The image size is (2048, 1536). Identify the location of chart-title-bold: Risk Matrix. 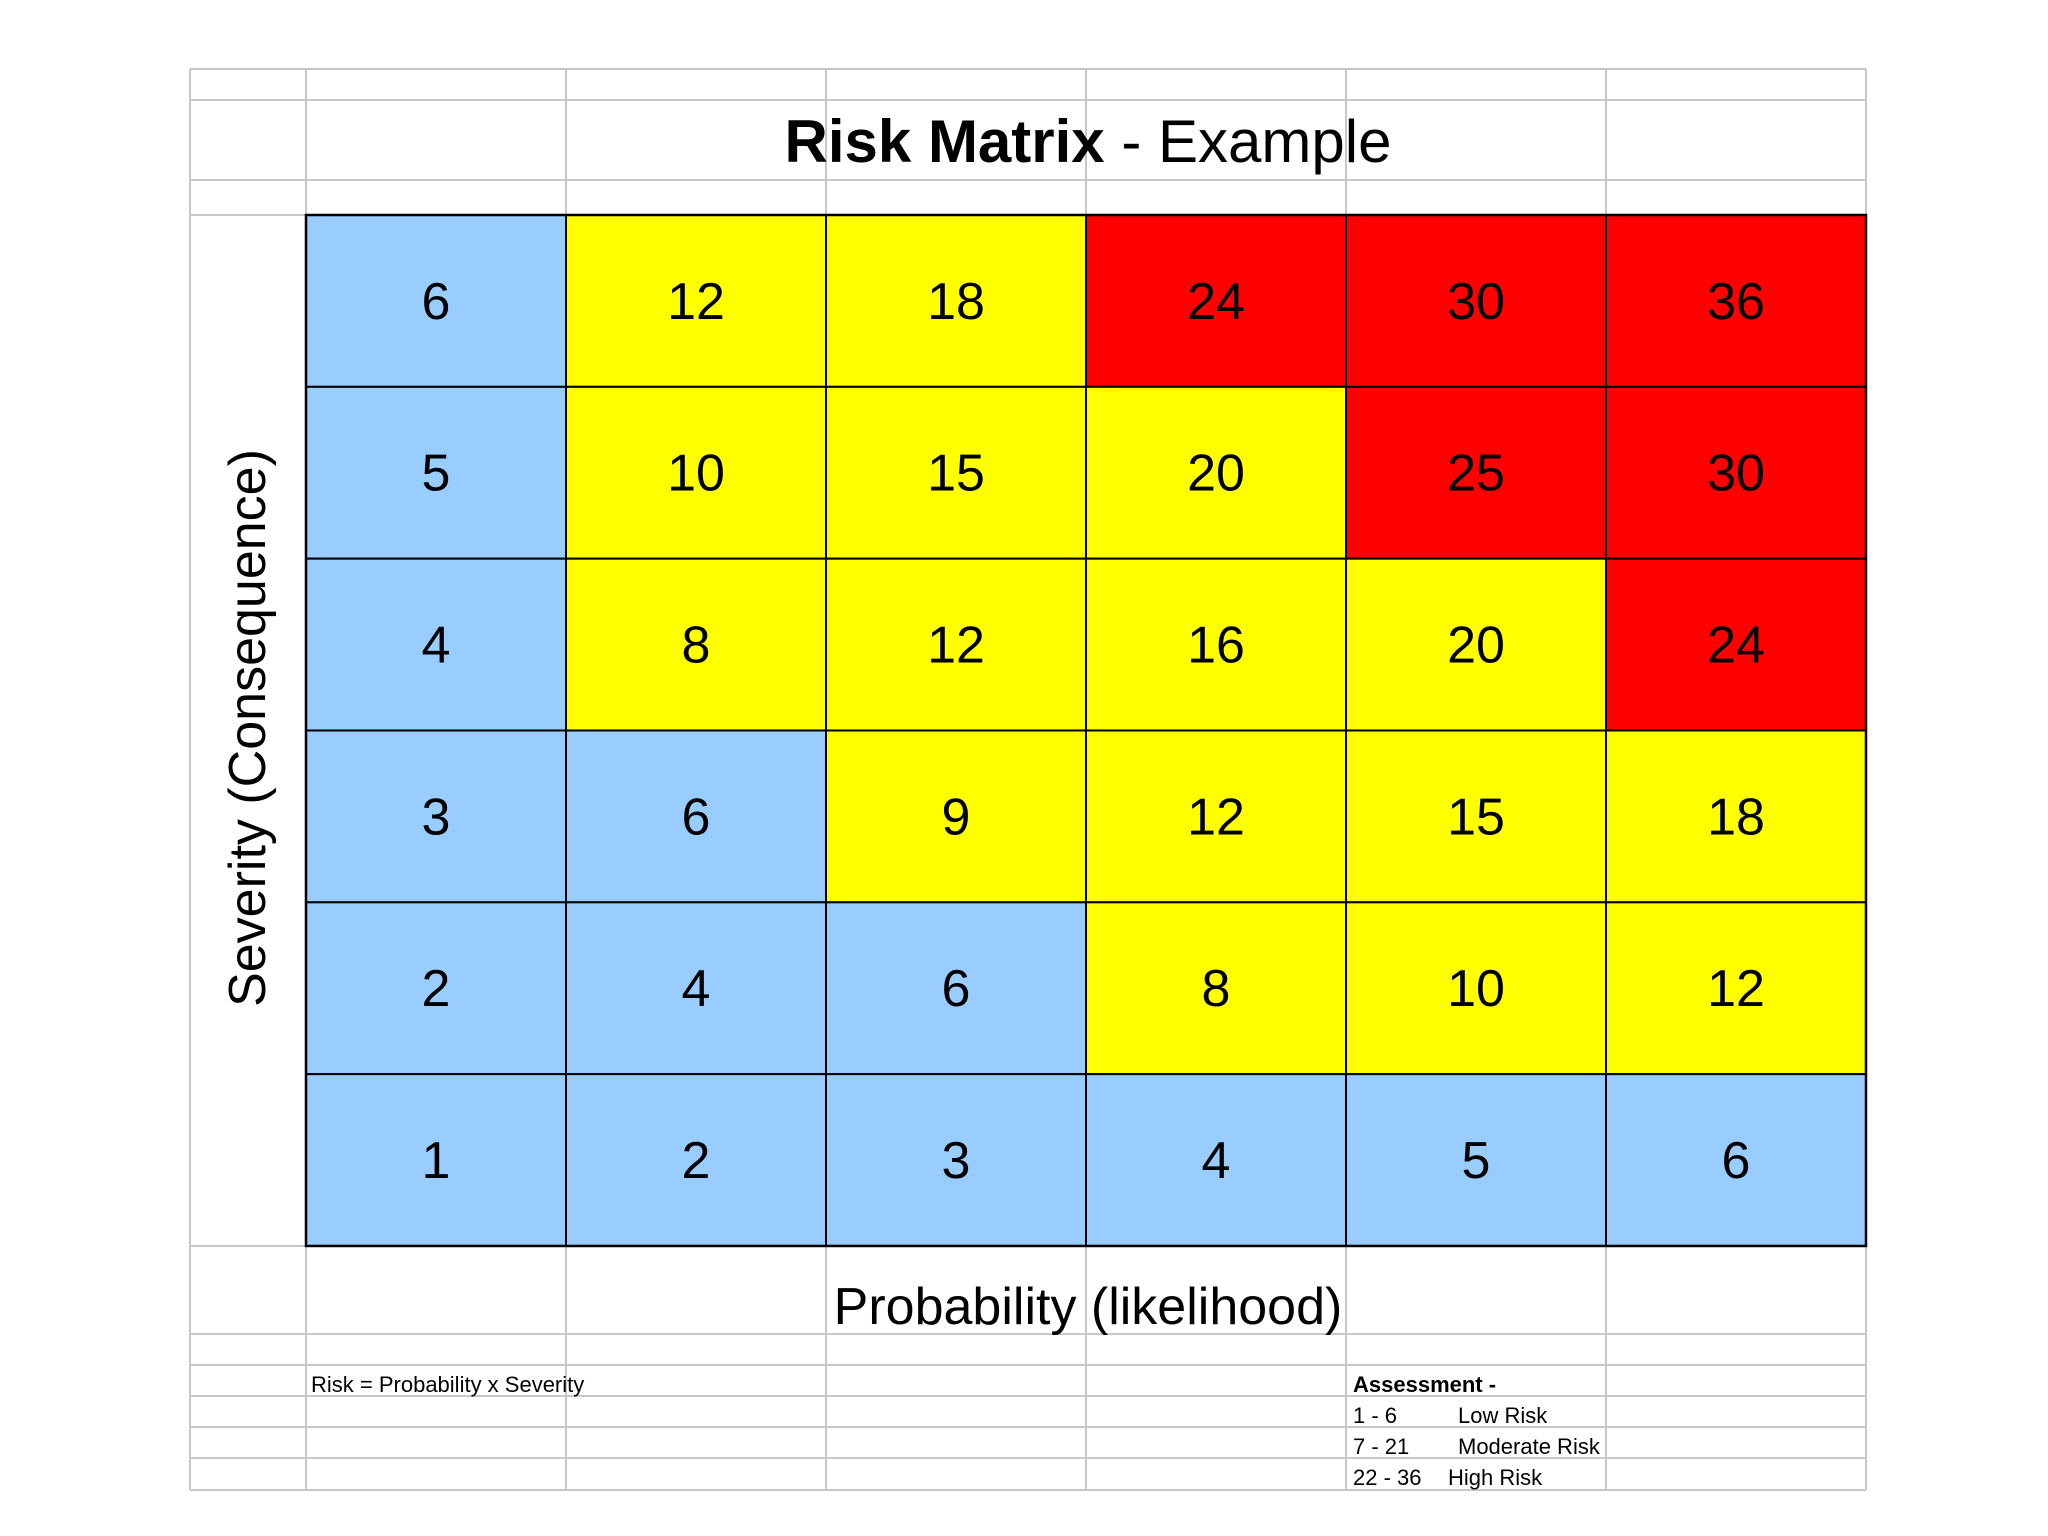
(945, 141).